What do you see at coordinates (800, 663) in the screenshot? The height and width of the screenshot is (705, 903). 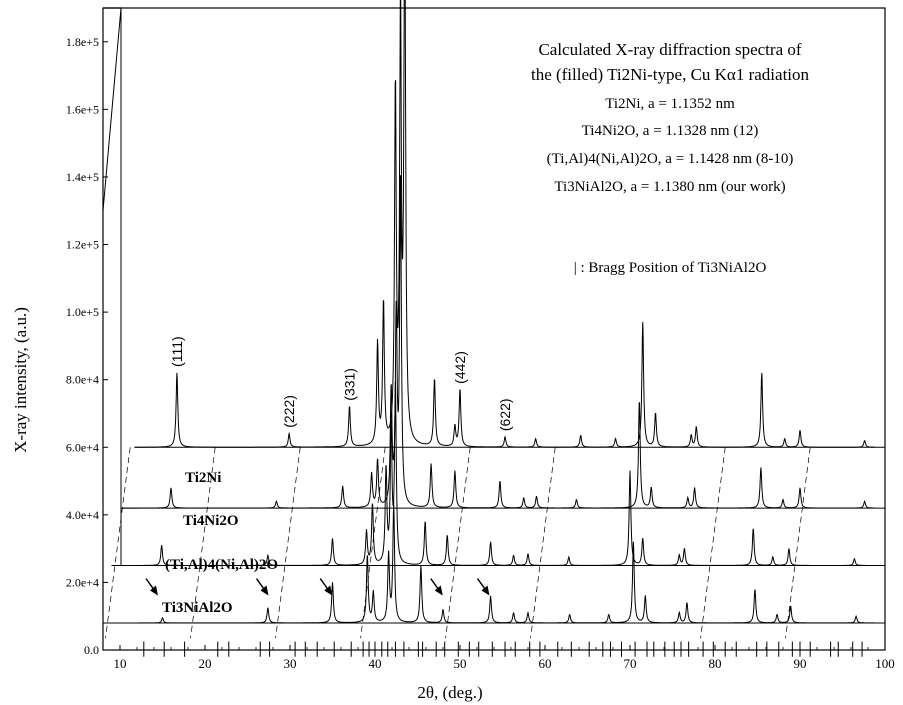 I see `x-tick-label: 90` at bounding box center [800, 663].